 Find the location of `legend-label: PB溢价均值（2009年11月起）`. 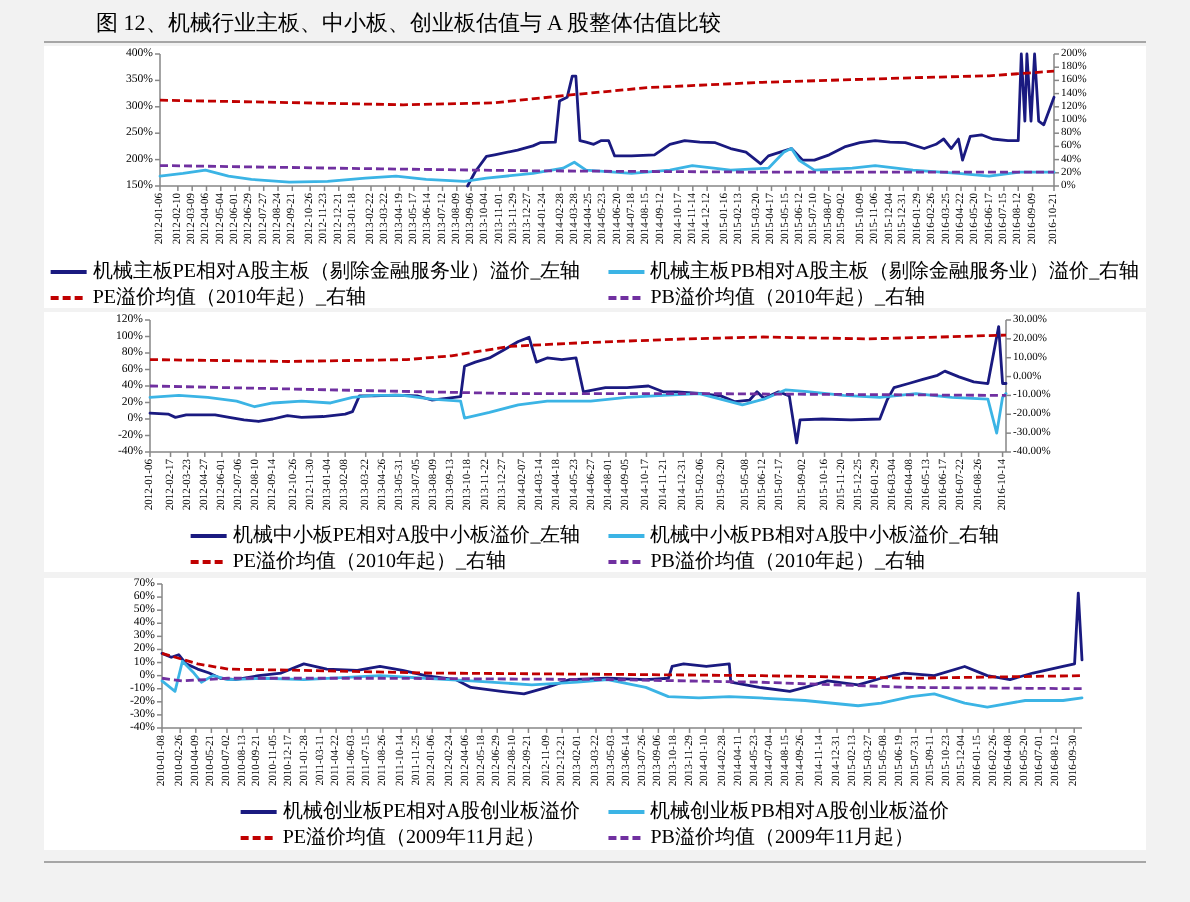

legend-label: PB溢价均值（2009年11月起） is located at coordinates (782, 837).